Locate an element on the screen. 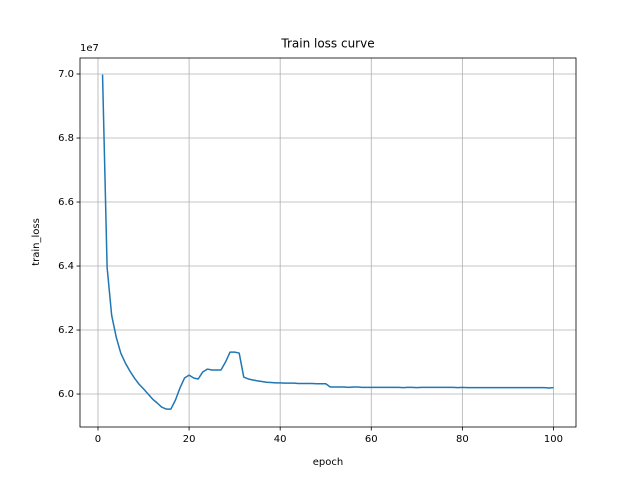 Image resolution: width=640 pixels, height=480 pixels. y-offset-label: 1e7 is located at coordinates (89, 48).